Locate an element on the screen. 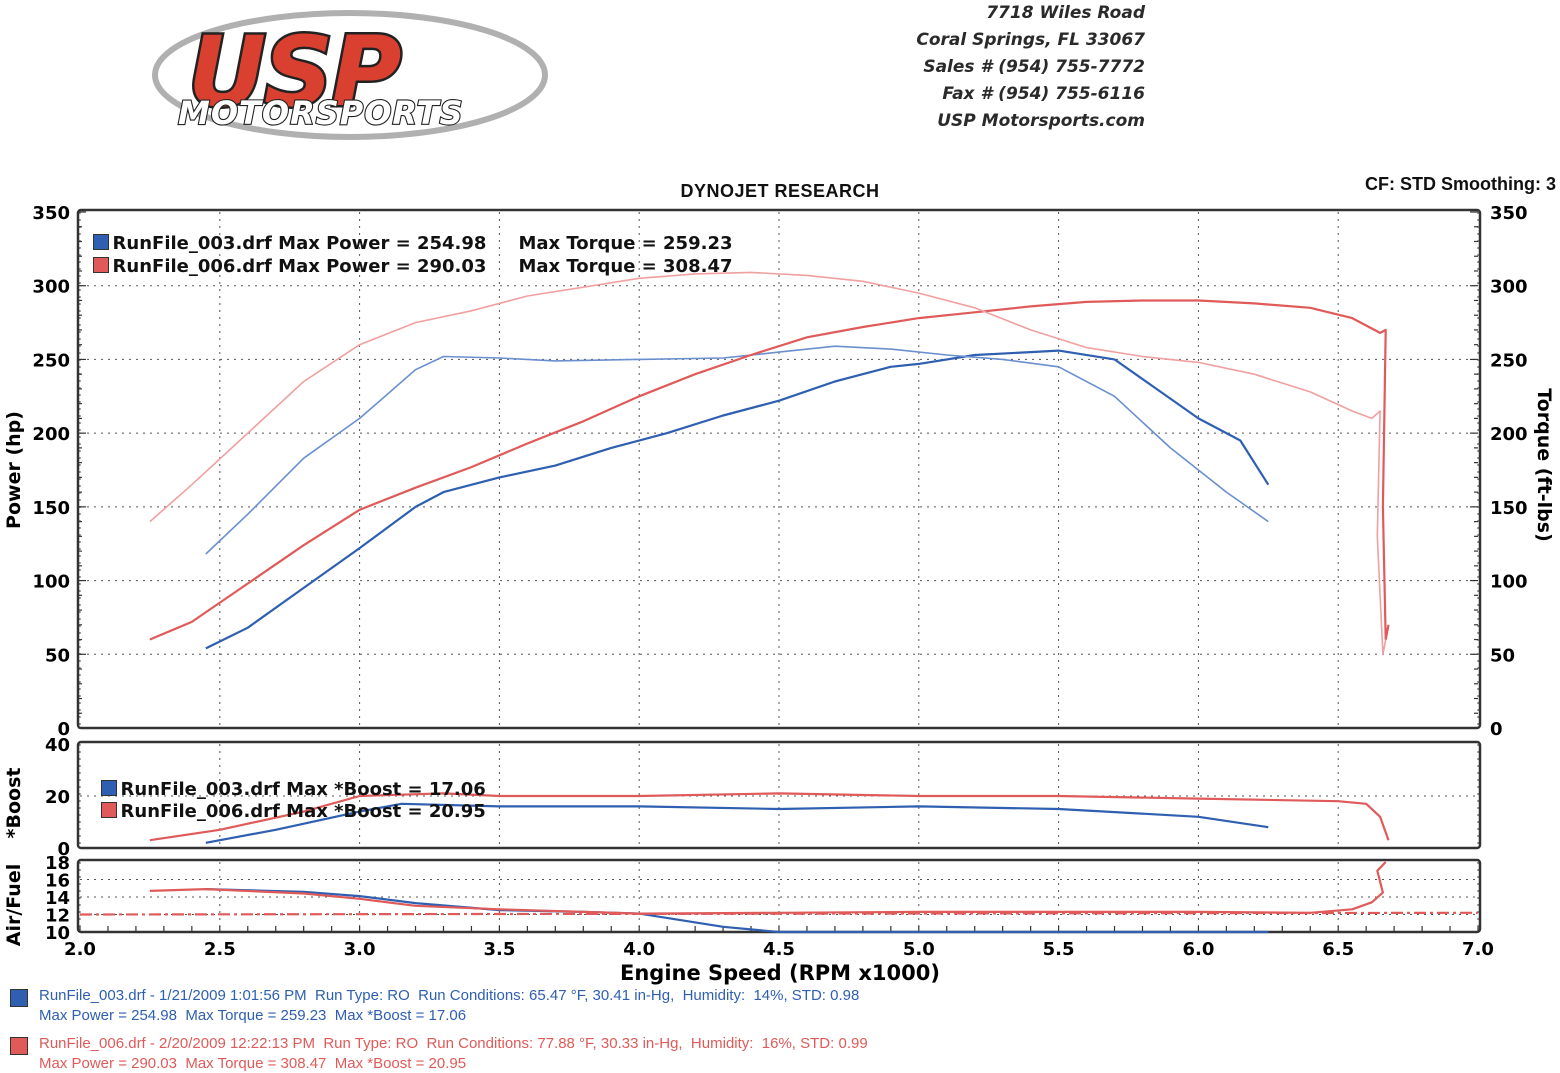 This screenshot has width=1560, height=1073. x-axis-label: Engine Speed (RPM x1000) is located at coordinates (780, 973).